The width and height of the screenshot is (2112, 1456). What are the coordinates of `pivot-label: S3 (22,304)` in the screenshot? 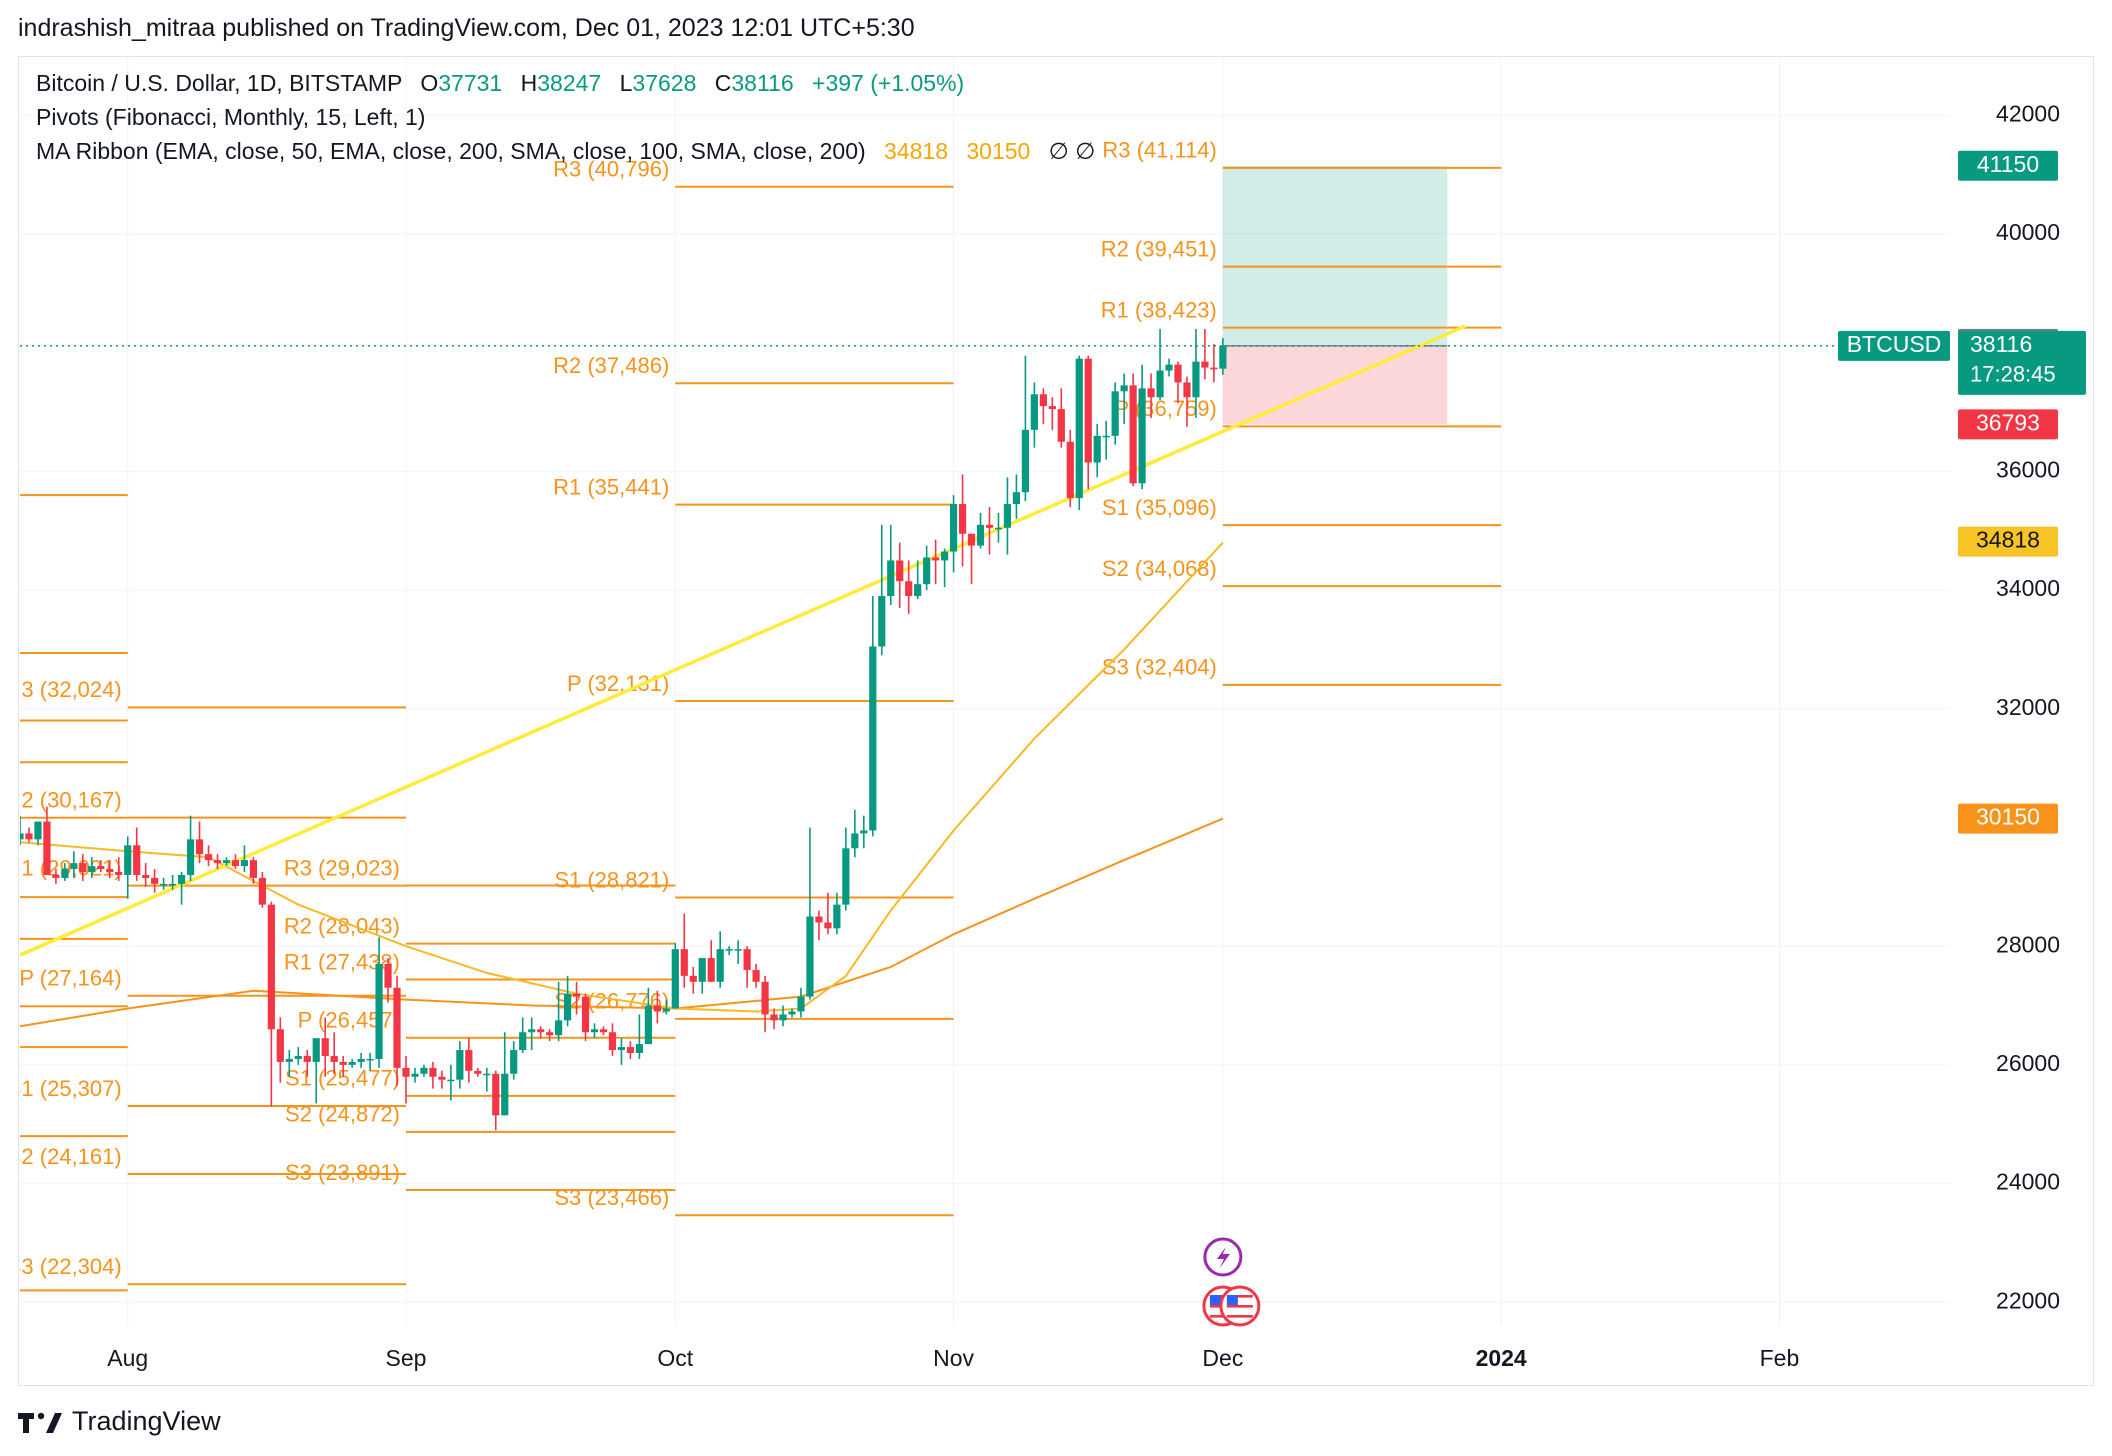 It's located at (64, 1266).